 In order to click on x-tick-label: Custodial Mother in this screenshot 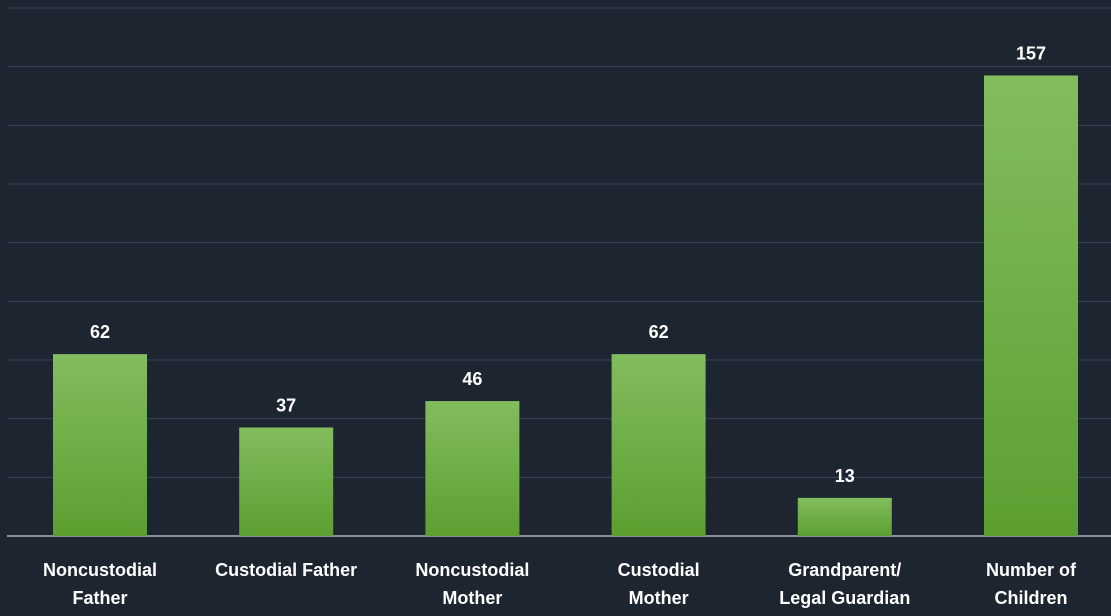, I will do `click(658, 584)`.